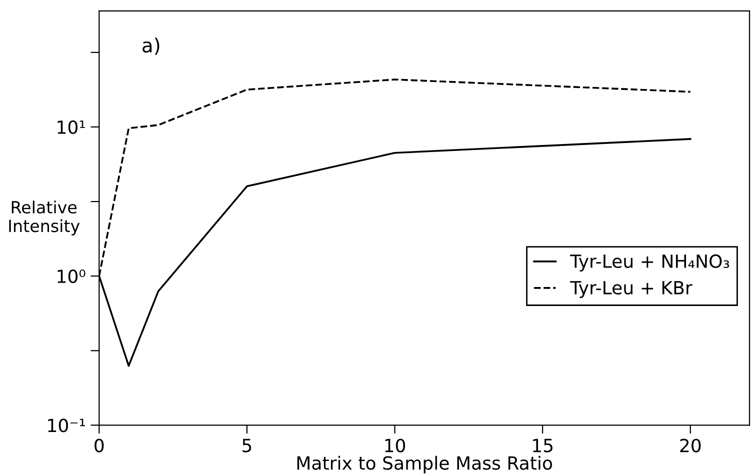 The image size is (751, 474). Describe the element at coordinates (44, 218) in the screenshot. I see `y-axis-title: Relative Intensity` at that location.